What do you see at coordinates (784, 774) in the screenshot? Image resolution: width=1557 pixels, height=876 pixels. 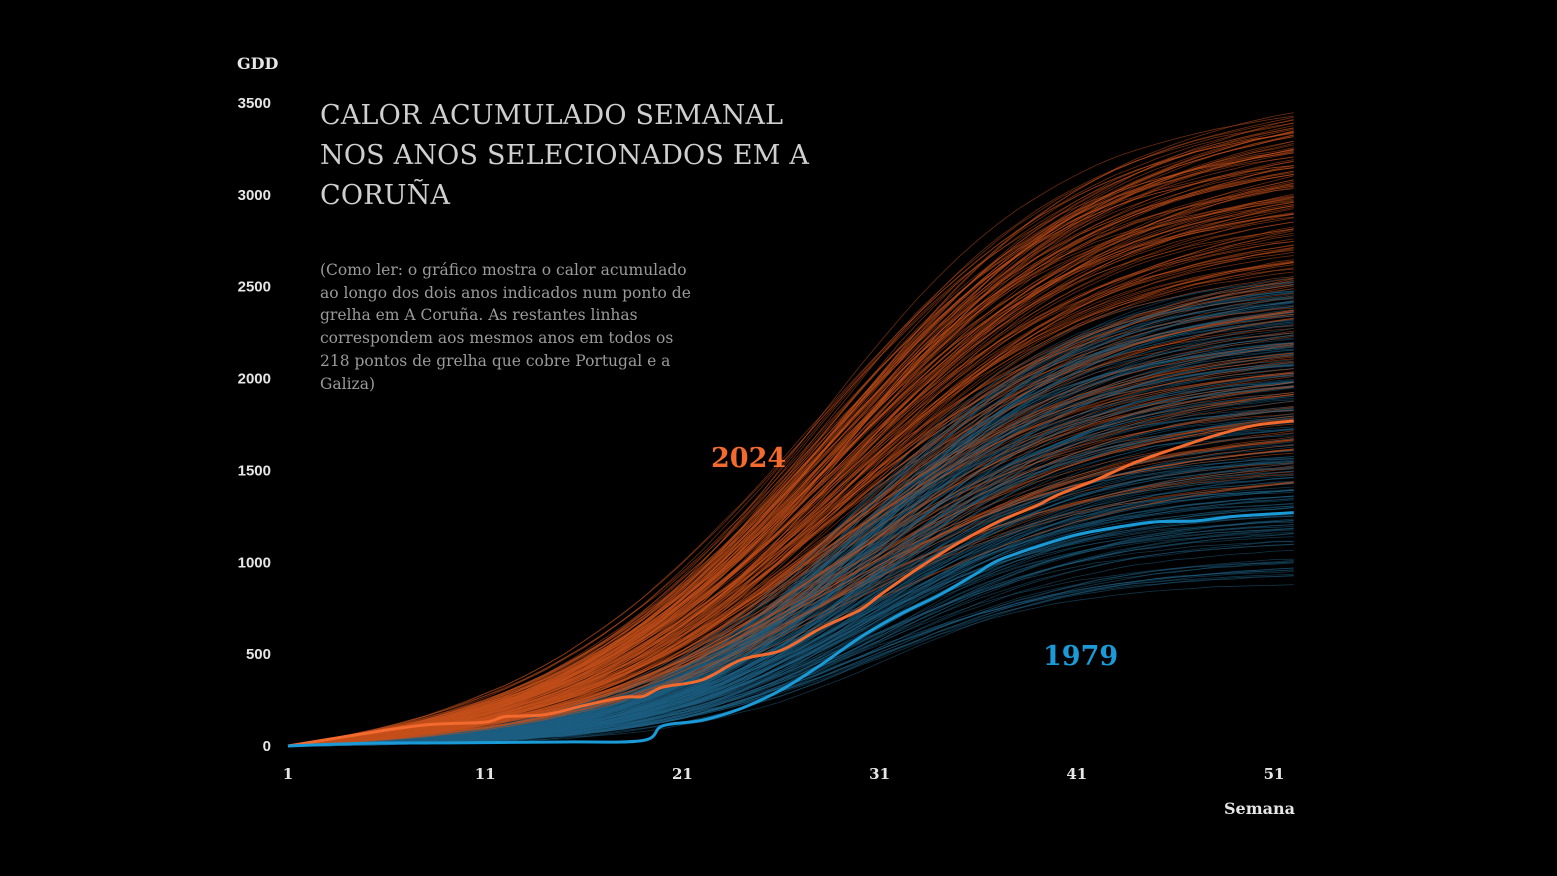 I see `x-axis-ticks: 1 11 21 31 41 51` at bounding box center [784, 774].